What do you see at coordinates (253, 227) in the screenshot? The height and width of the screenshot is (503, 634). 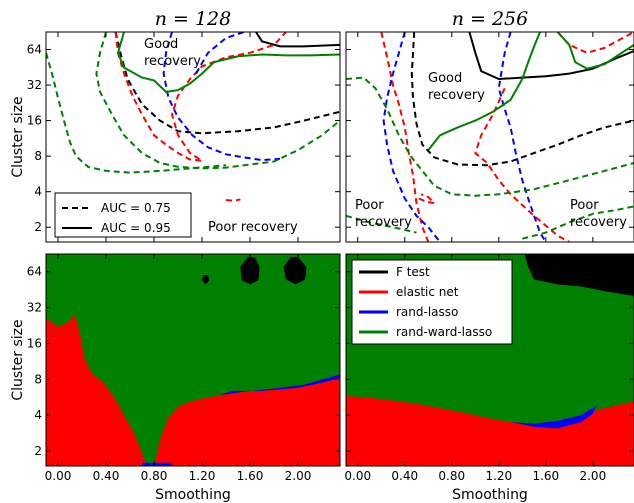 I see `annotation-poor-recovery: Poor recovery` at bounding box center [253, 227].